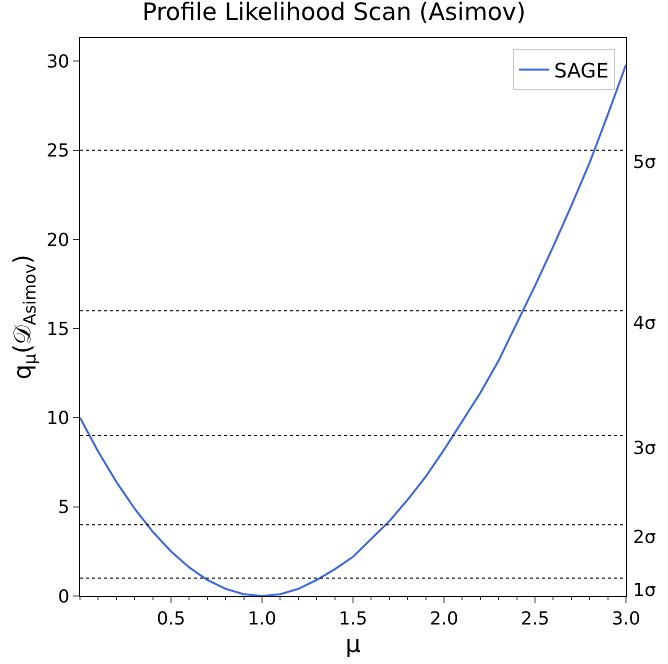 This screenshot has height=664, width=668. What do you see at coordinates (58, 240) in the screenshot?
I see `y-tick-label: 20` at bounding box center [58, 240].